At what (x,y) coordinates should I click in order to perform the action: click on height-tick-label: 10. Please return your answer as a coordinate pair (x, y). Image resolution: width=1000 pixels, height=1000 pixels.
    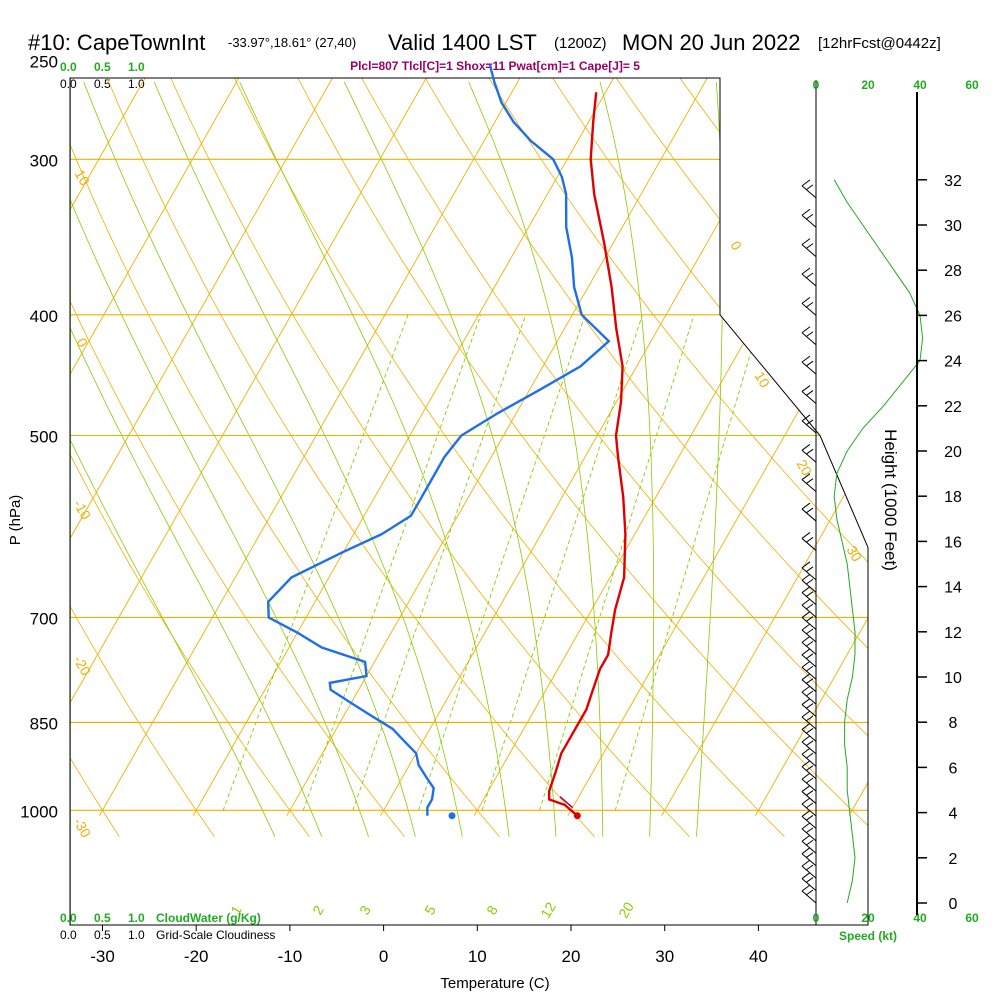
    Looking at the image, I should click on (953, 678).